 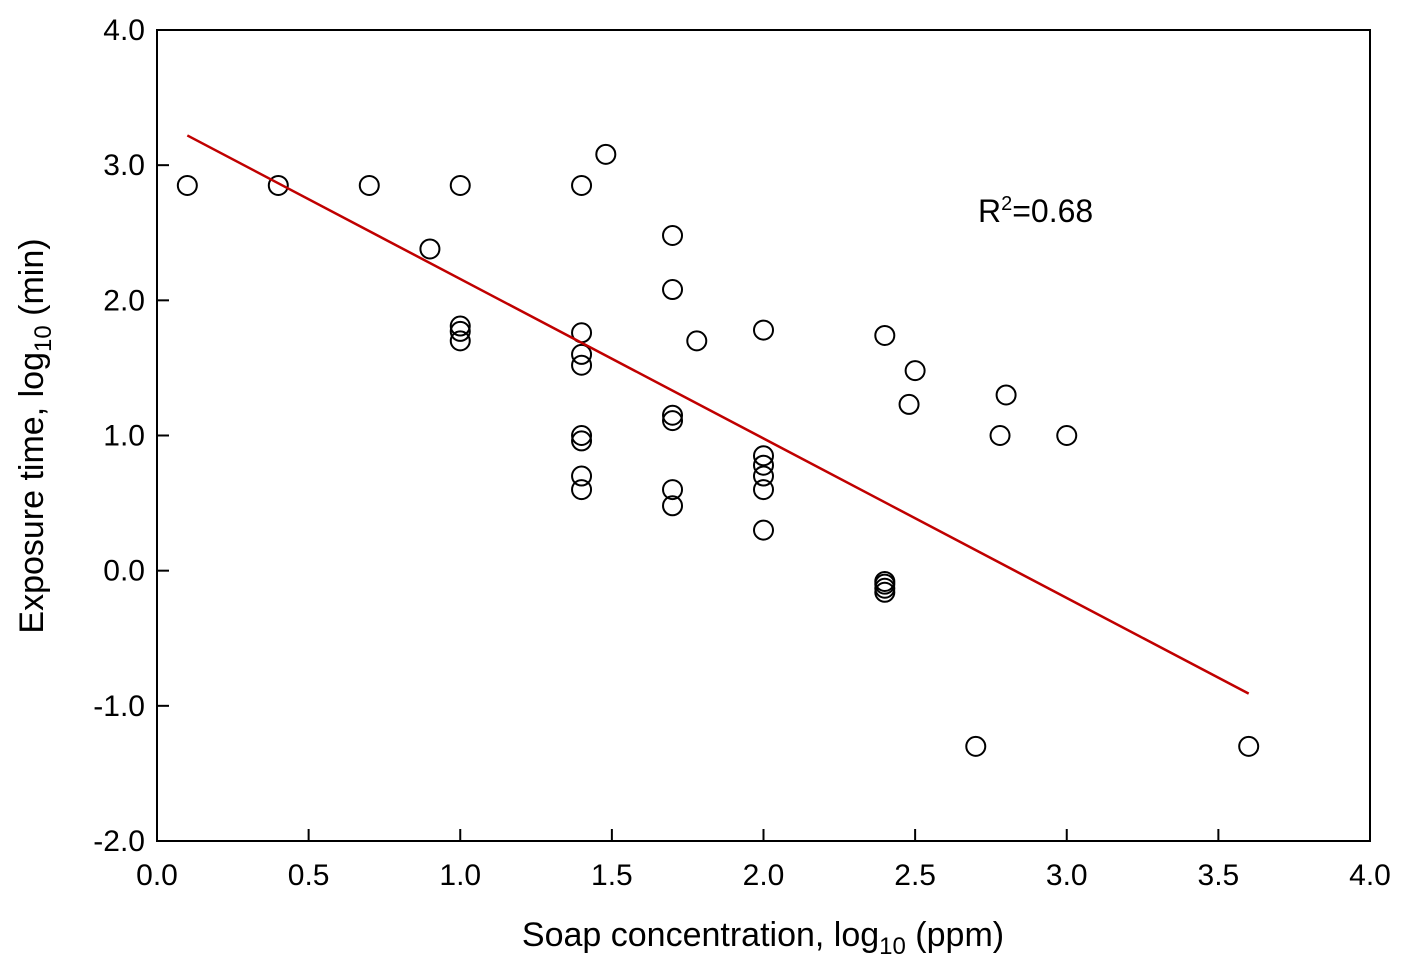 What do you see at coordinates (763, 935) in the screenshot?
I see `x-axis-title: Soap concentration, log10 (ppm)` at bounding box center [763, 935].